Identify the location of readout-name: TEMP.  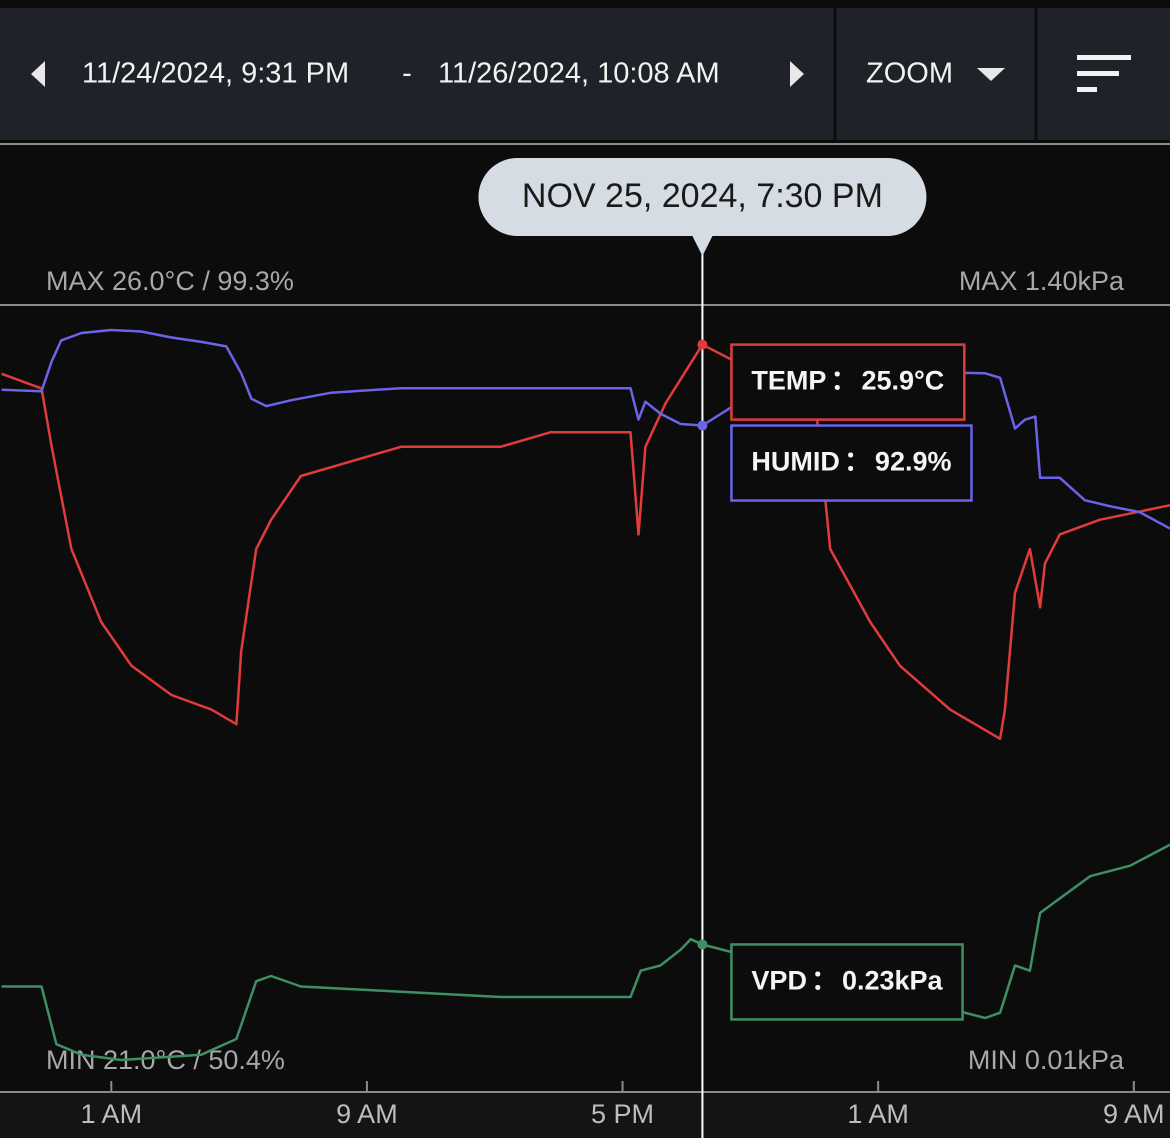
(788, 381).